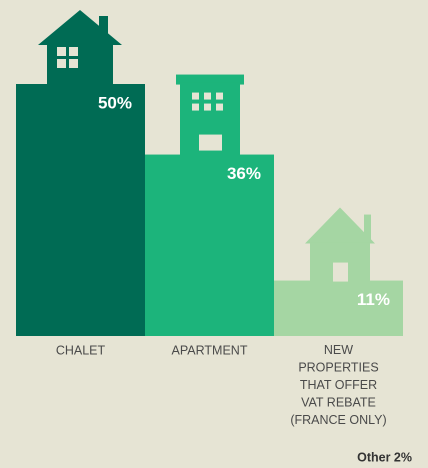 The image size is (428, 468). What do you see at coordinates (384, 457) in the screenshot?
I see `annotation: Other 2%` at bounding box center [384, 457].